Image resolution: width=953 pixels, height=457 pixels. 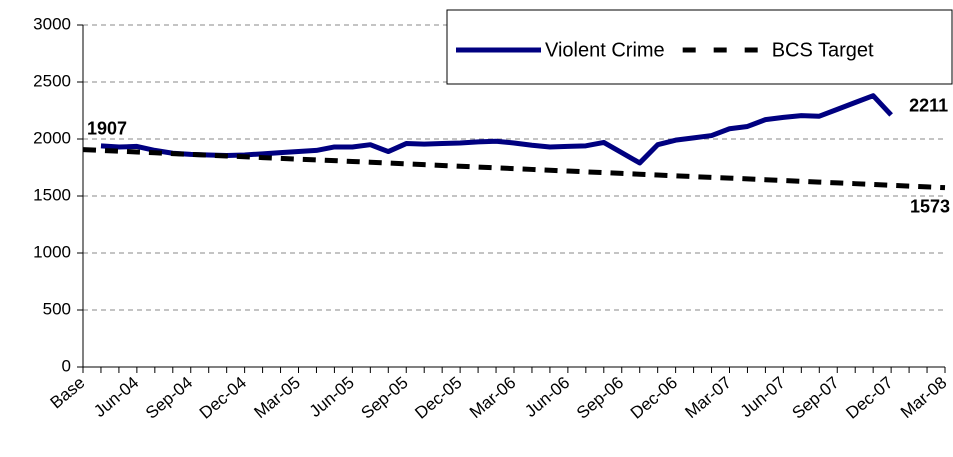 What do you see at coordinates (52, 251) in the screenshot?
I see `y-tick-label: 1000` at bounding box center [52, 251].